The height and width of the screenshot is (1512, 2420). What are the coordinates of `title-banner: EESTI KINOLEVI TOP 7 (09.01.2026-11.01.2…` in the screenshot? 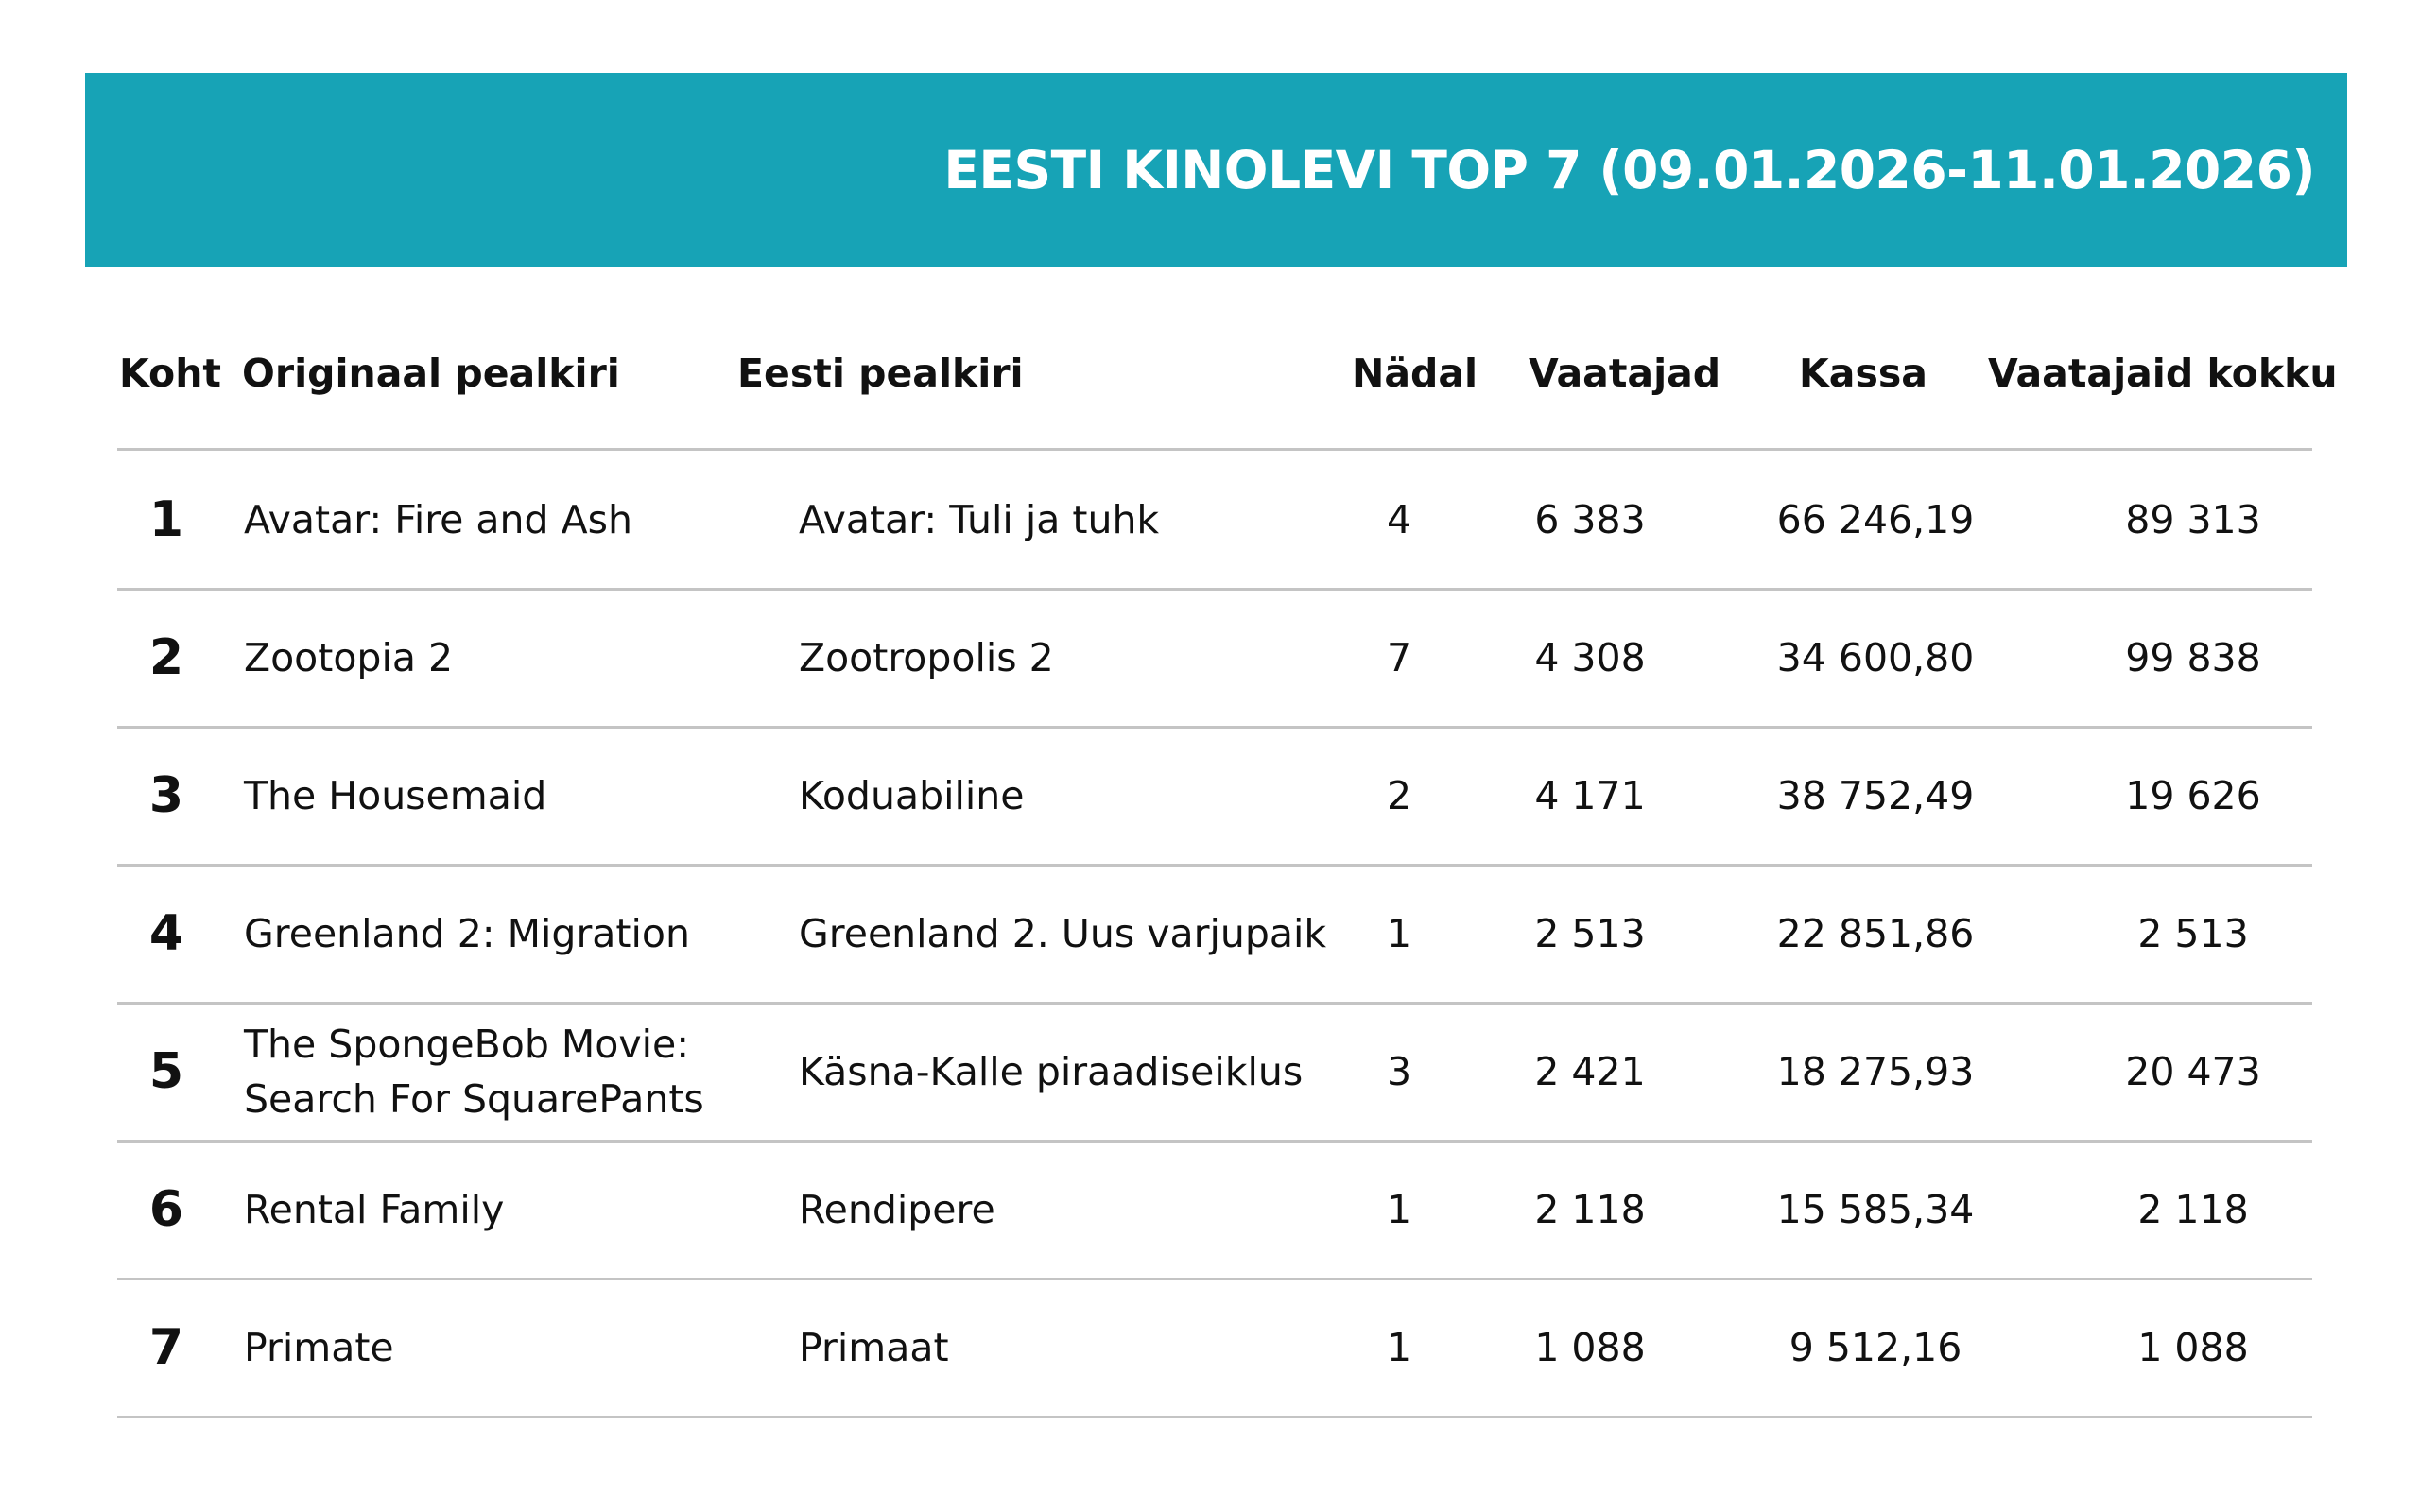 It's located at (1216, 170).